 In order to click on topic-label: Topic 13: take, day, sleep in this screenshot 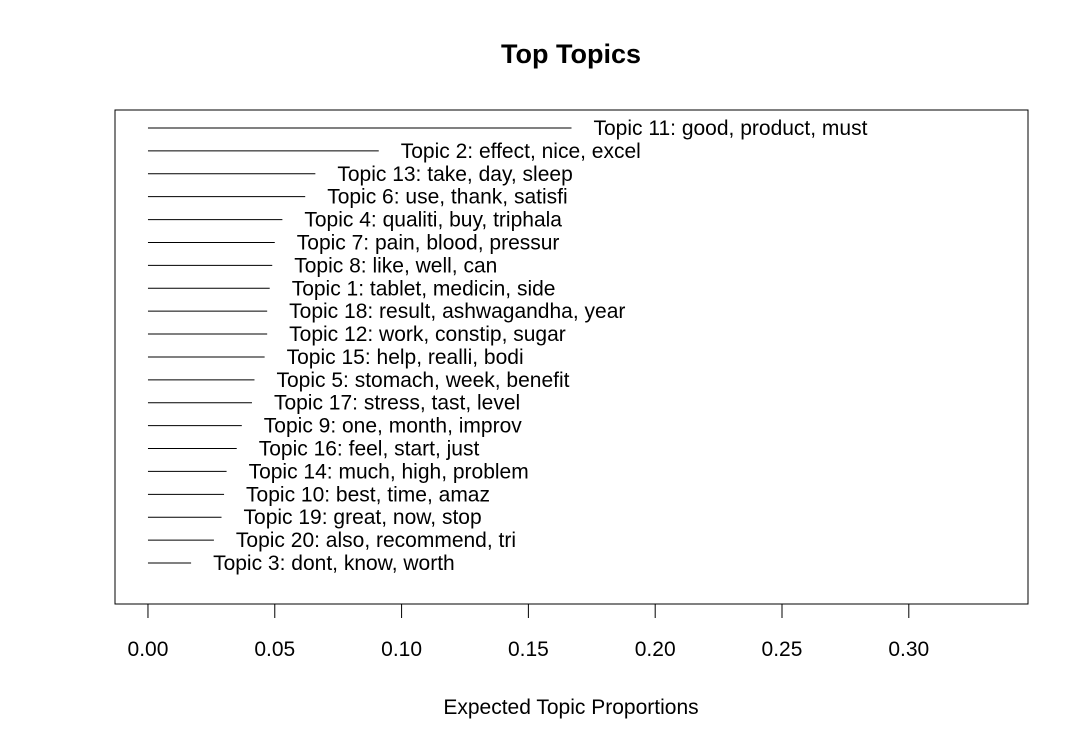, I will do `click(454, 174)`.